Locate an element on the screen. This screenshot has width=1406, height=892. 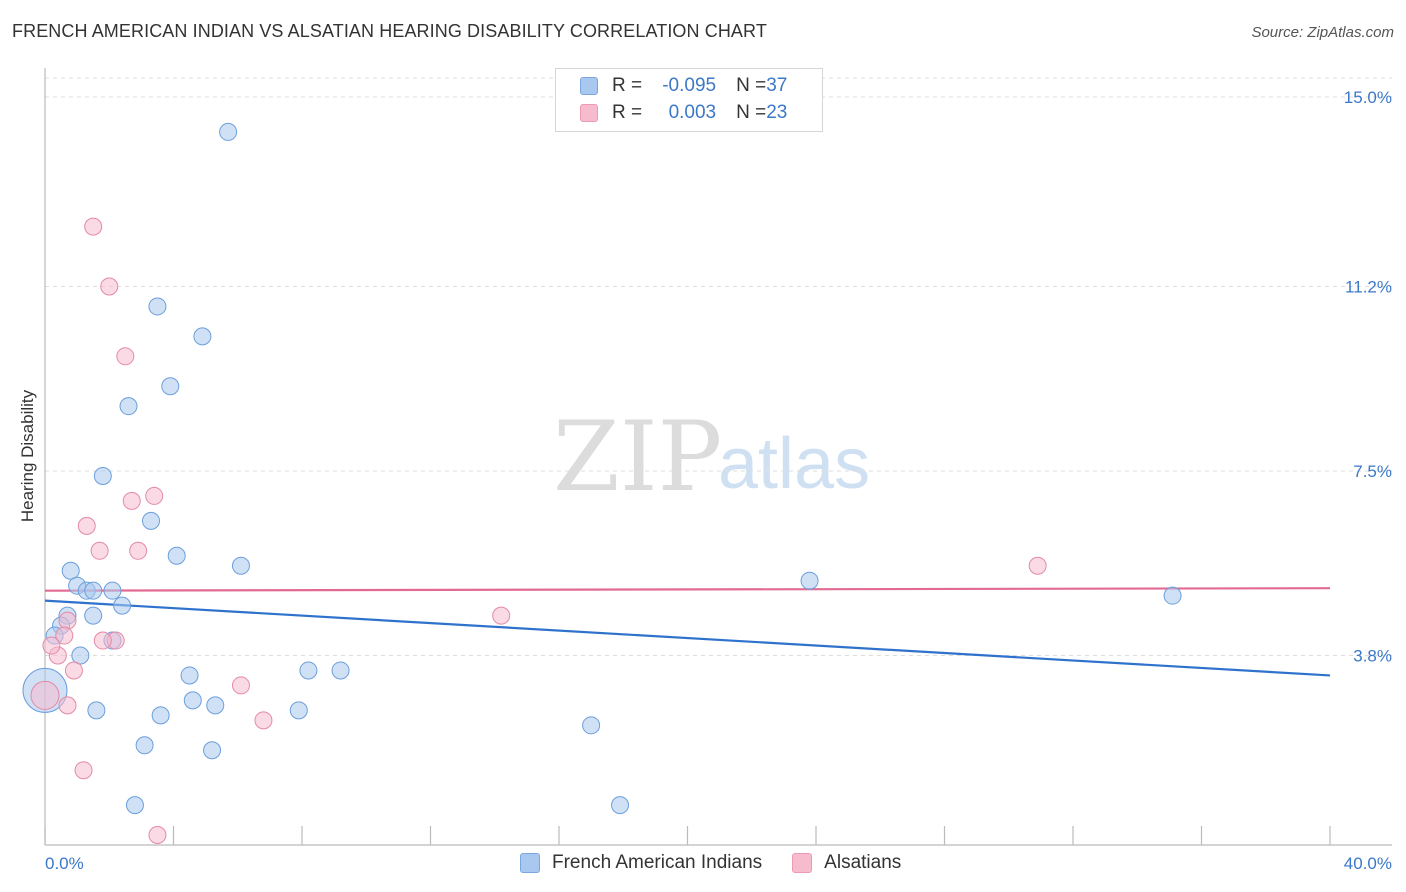
watermark-zip: ZIP is located at coordinates (637, 457).